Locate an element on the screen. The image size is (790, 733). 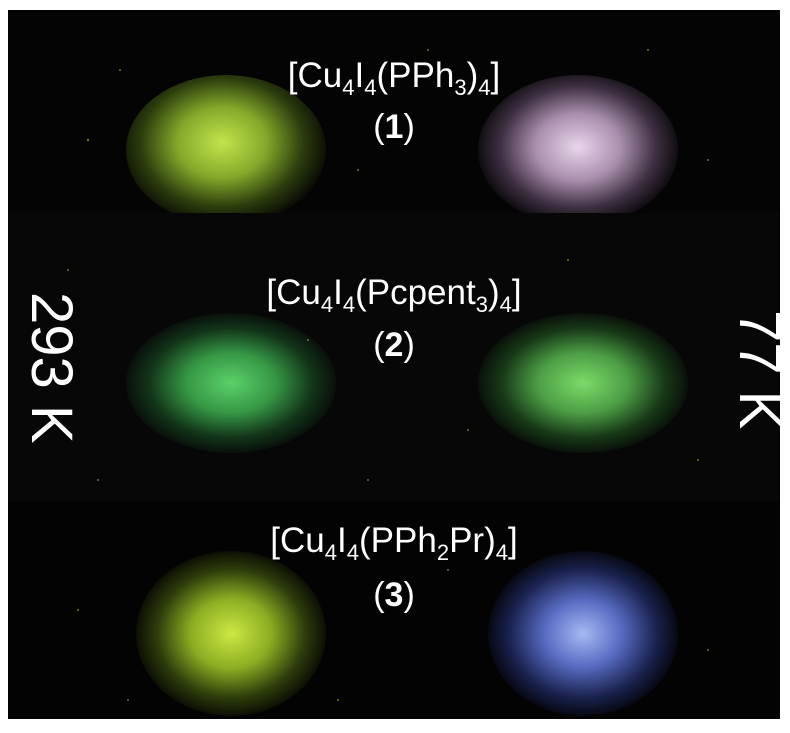
compound-2-number: (2) is located at coordinates (394, 345).